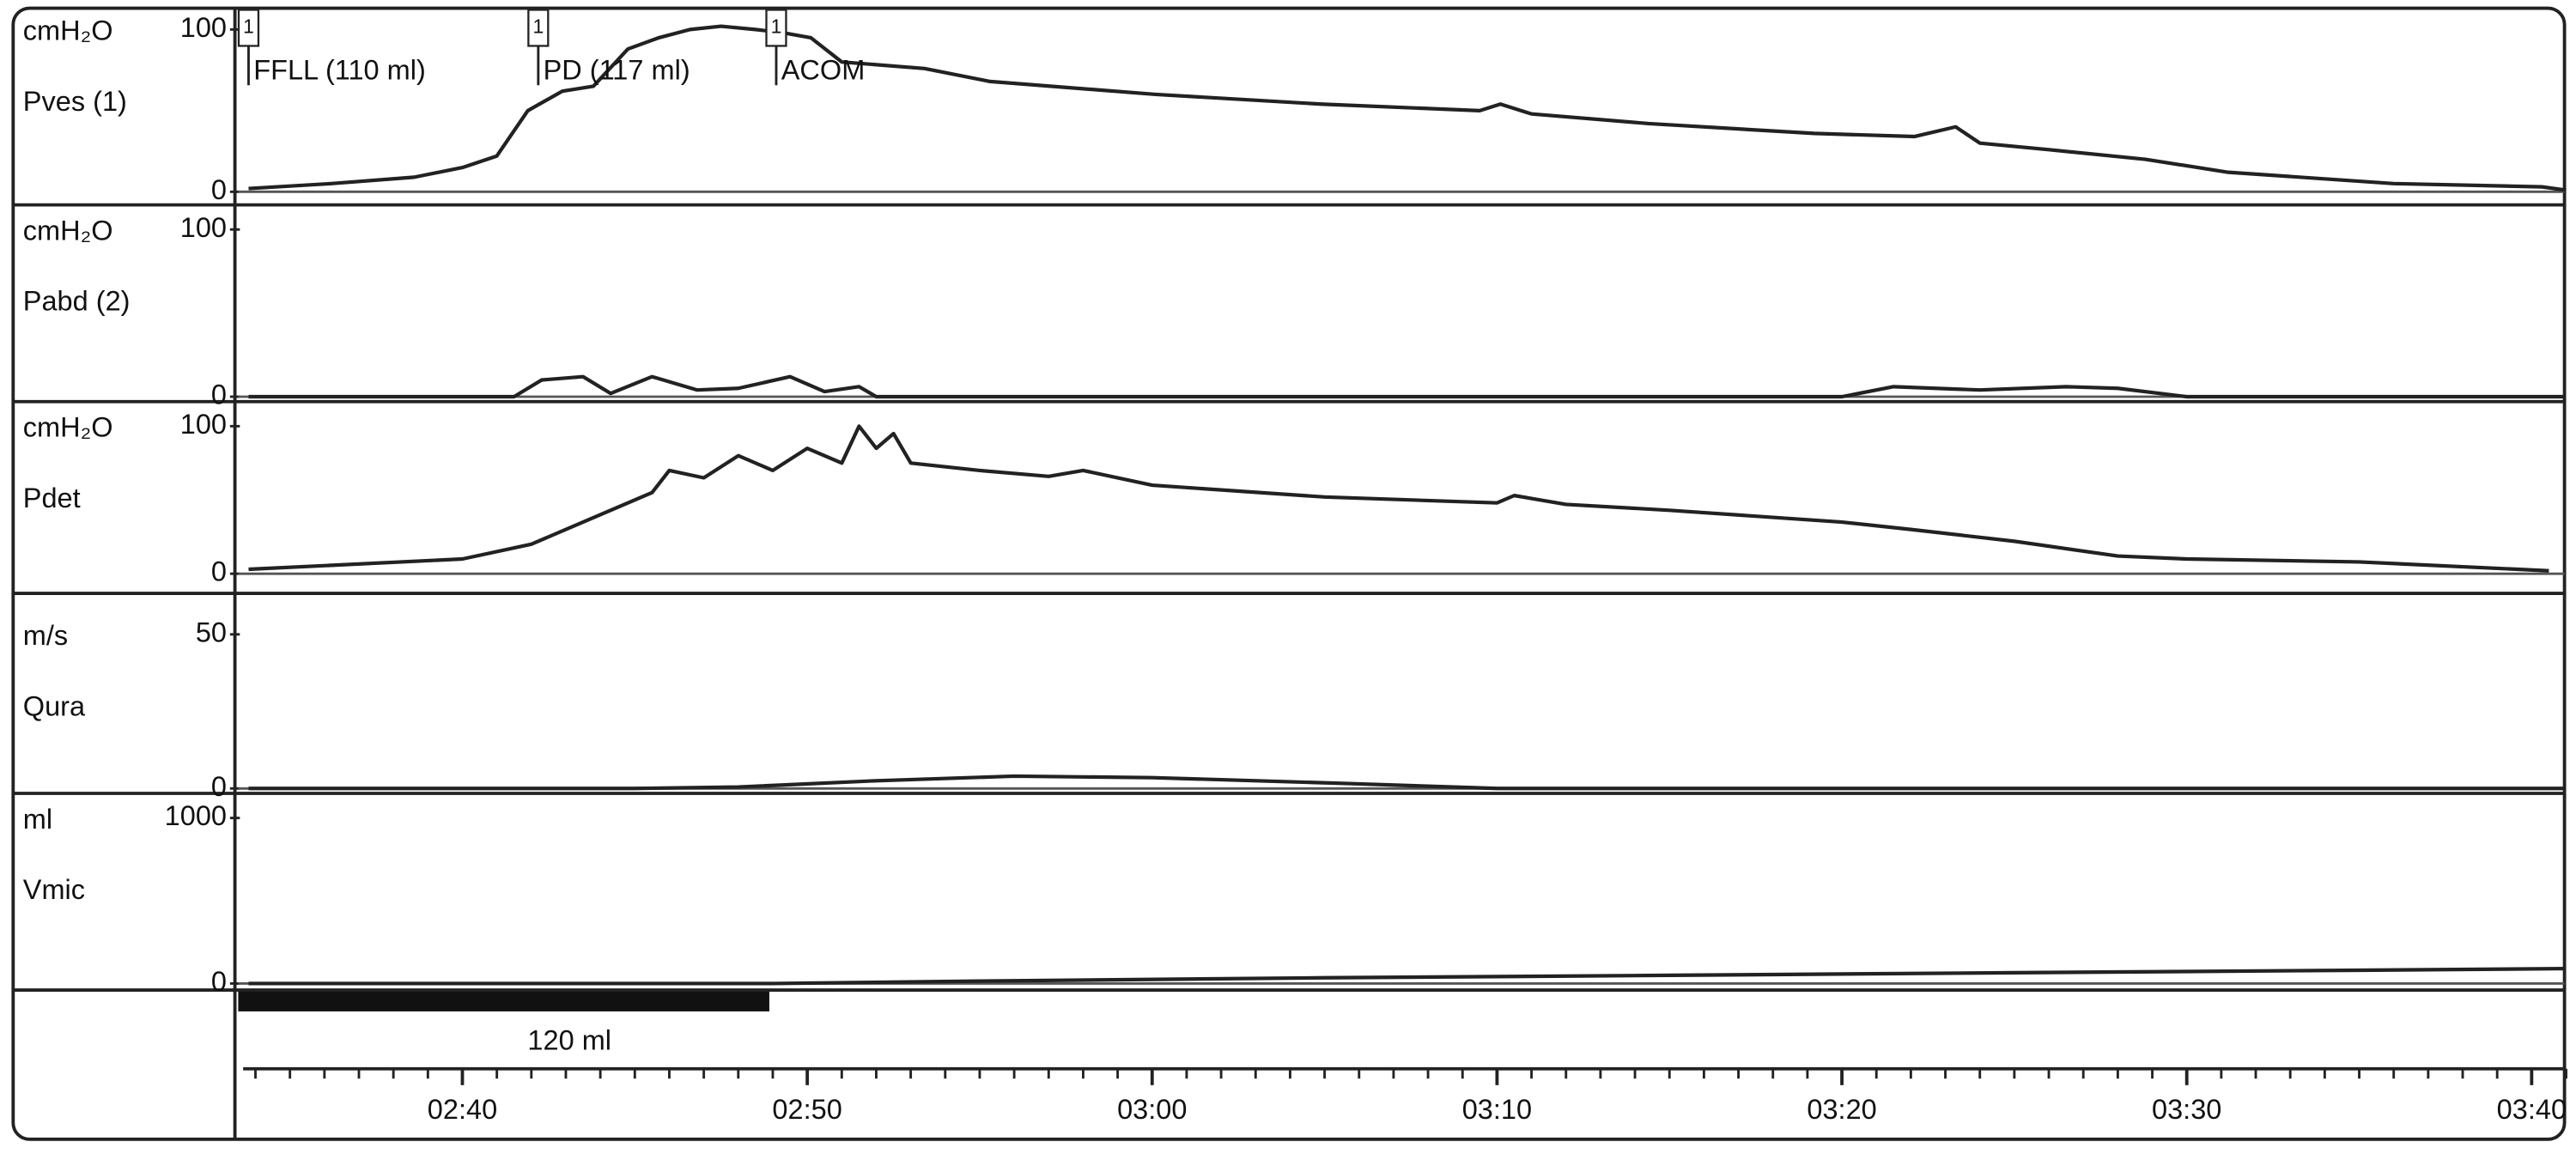 This screenshot has height=1154, width=2576. Describe the element at coordinates (2186, 1109) in the screenshot. I see `x-tick-label: 03:30` at that location.